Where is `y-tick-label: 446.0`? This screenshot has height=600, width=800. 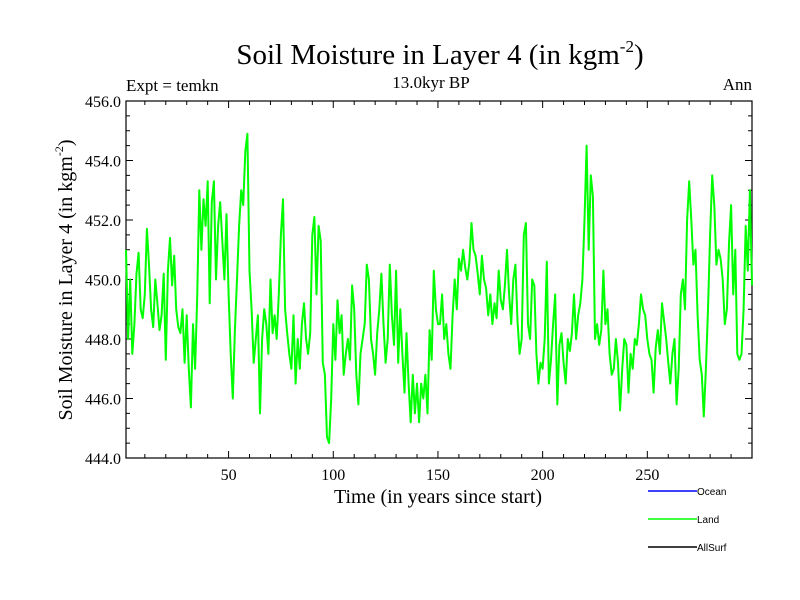 y-tick-label: 446.0 is located at coordinates (103, 400).